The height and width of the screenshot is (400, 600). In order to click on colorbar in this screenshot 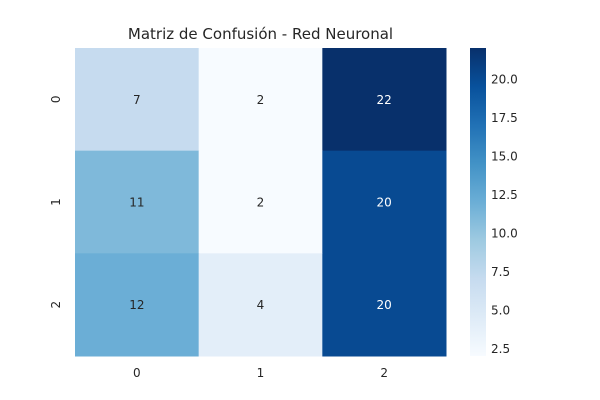, I will do `click(478, 202)`.